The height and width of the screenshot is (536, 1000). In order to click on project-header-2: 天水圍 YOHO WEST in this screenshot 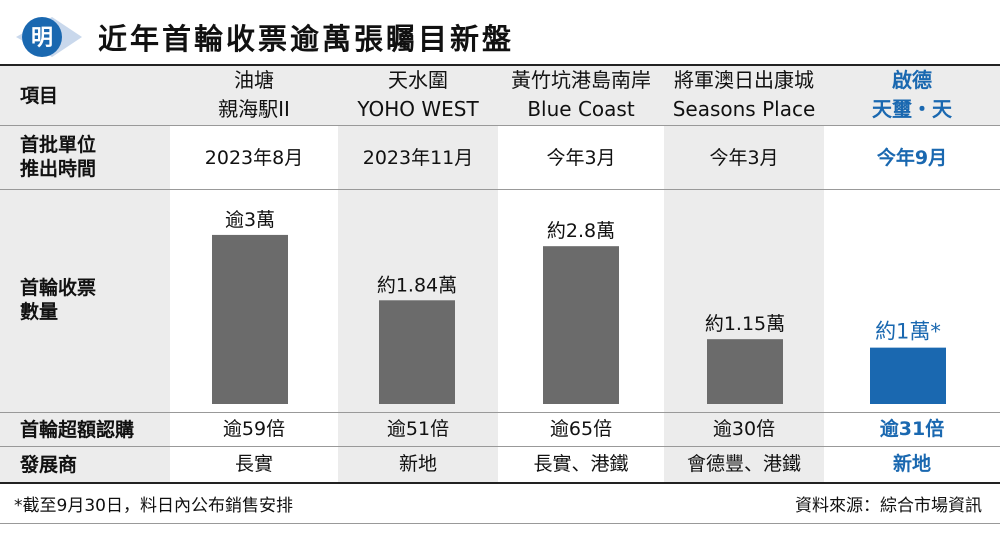, I will do `click(418, 94)`.